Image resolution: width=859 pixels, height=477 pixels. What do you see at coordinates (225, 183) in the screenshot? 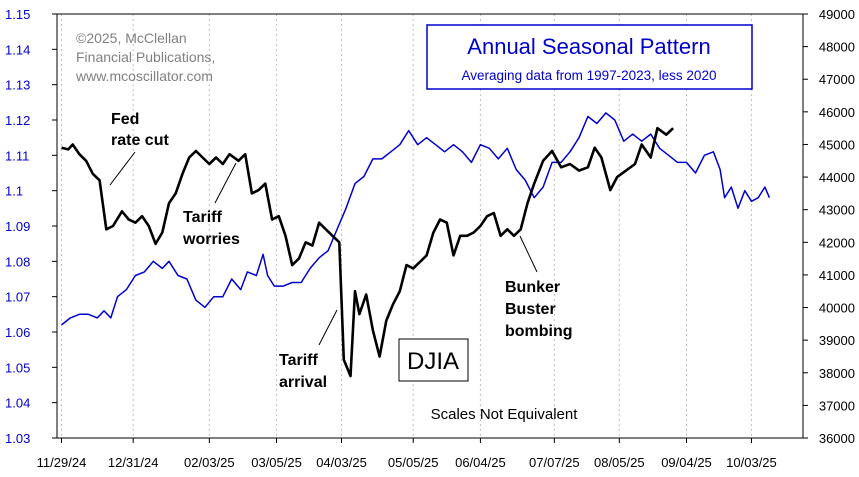
I see `annotation-worries-leader` at bounding box center [225, 183].